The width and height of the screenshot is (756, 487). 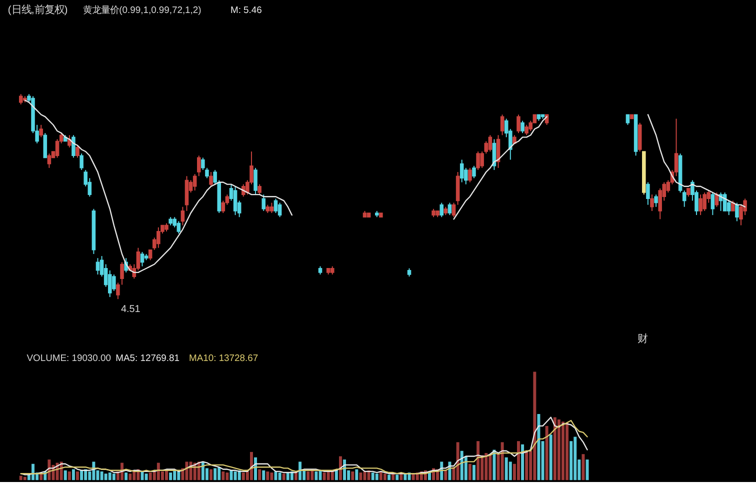 I want to click on chart-subtitle: 黄龙量价(0.99,1,0.99,72,1,2), so click(x=142, y=9).